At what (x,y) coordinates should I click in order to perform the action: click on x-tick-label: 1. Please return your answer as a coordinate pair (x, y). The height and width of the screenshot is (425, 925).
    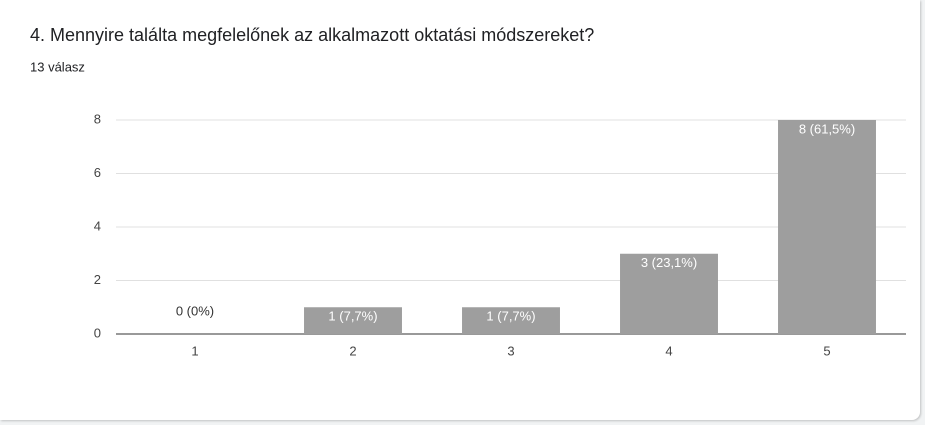
    Looking at the image, I should click on (194, 350).